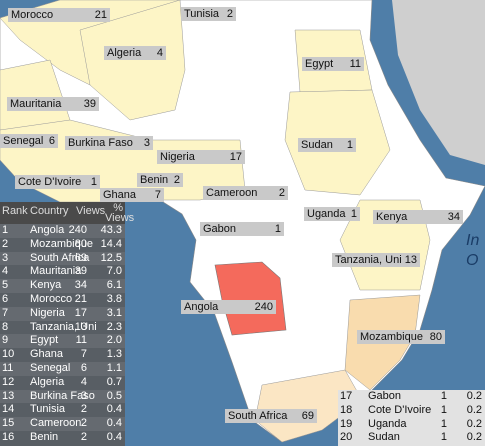 This screenshot has width=485, height=446. Describe the element at coordinates (346, 396) in the screenshot. I see `cell-rank: 17` at that location.